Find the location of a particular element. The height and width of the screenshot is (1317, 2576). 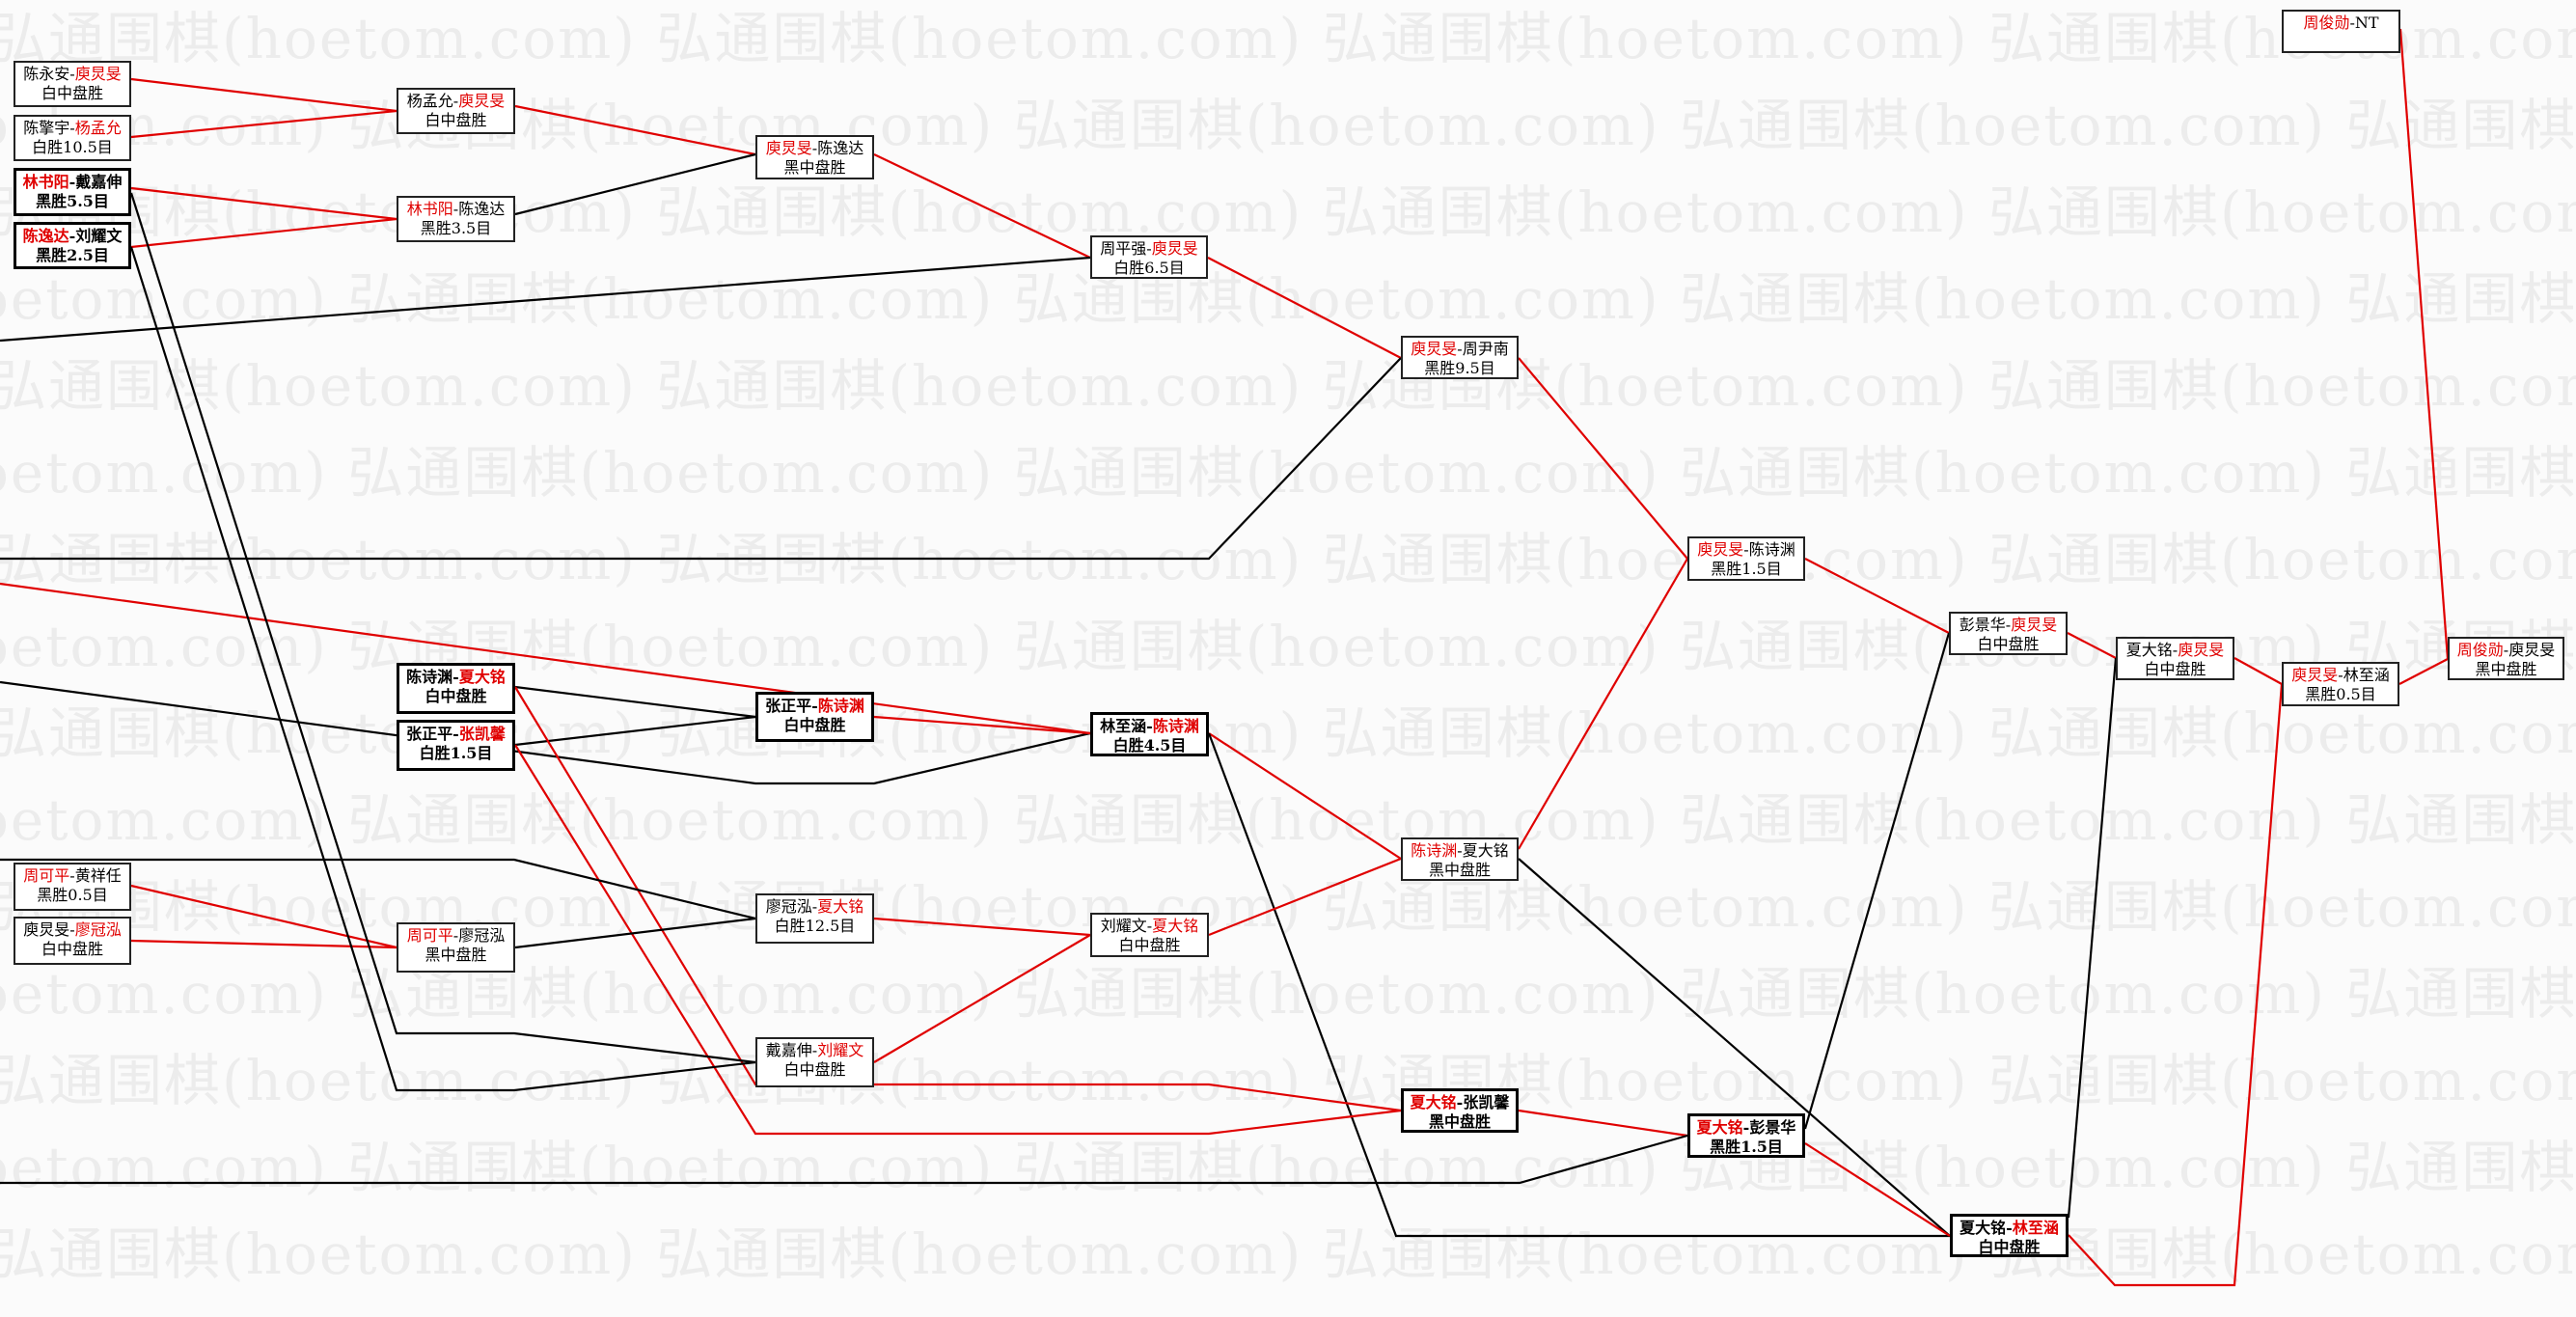

match-box: 庾炅旻-周尹南 黑胜9.5目 is located at coordinates (1460, 357).